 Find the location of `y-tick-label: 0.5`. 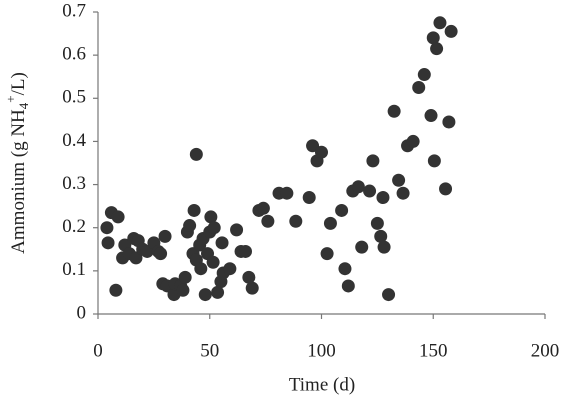

y-tick-label: 0.5 is located at coordinates (74, 97).